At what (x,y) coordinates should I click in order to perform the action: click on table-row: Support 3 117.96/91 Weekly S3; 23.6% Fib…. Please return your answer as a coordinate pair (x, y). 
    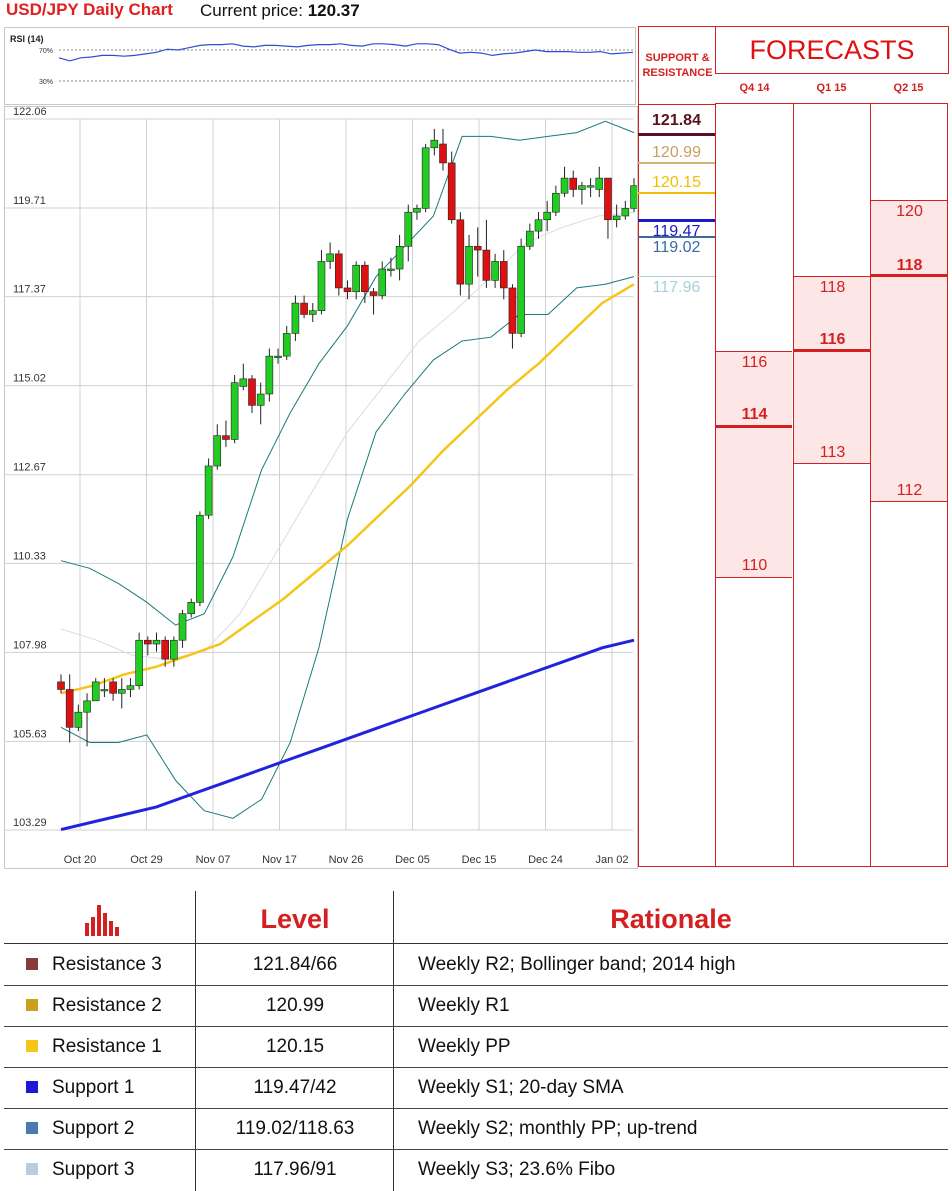
    Looking at the image, I should click on (476, 1169).